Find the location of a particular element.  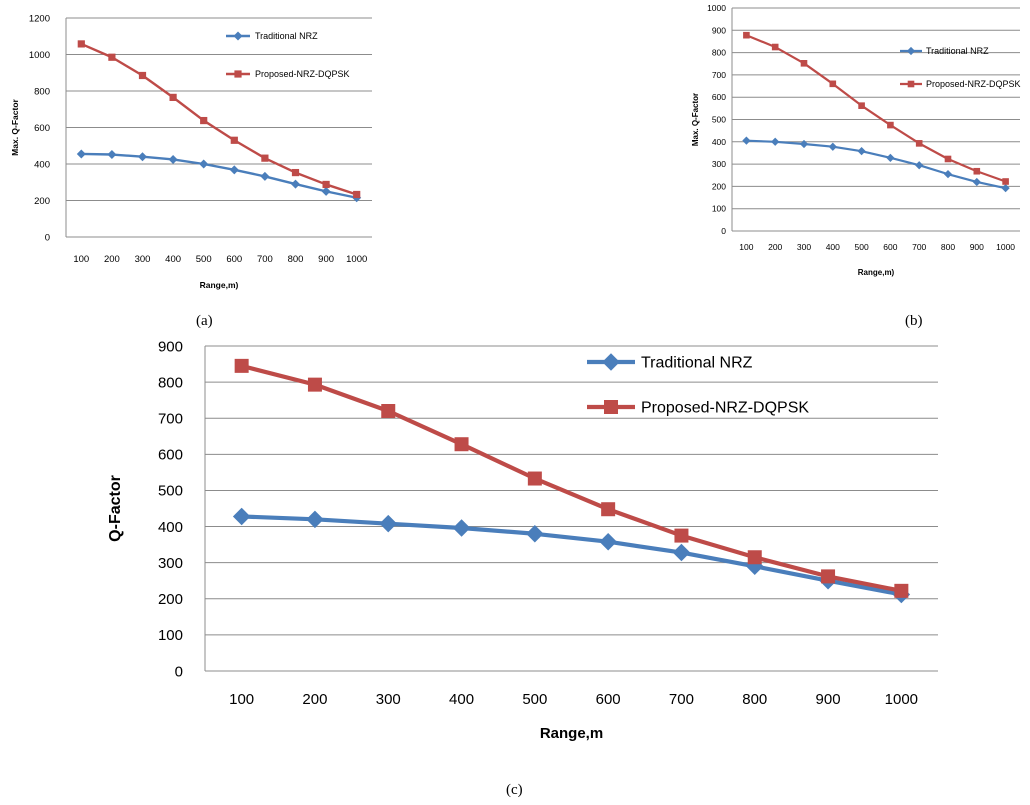

x-tick-labels: 100 200 300 400 500 600 700 800 900 1000 is located at coordinates (877, 247).